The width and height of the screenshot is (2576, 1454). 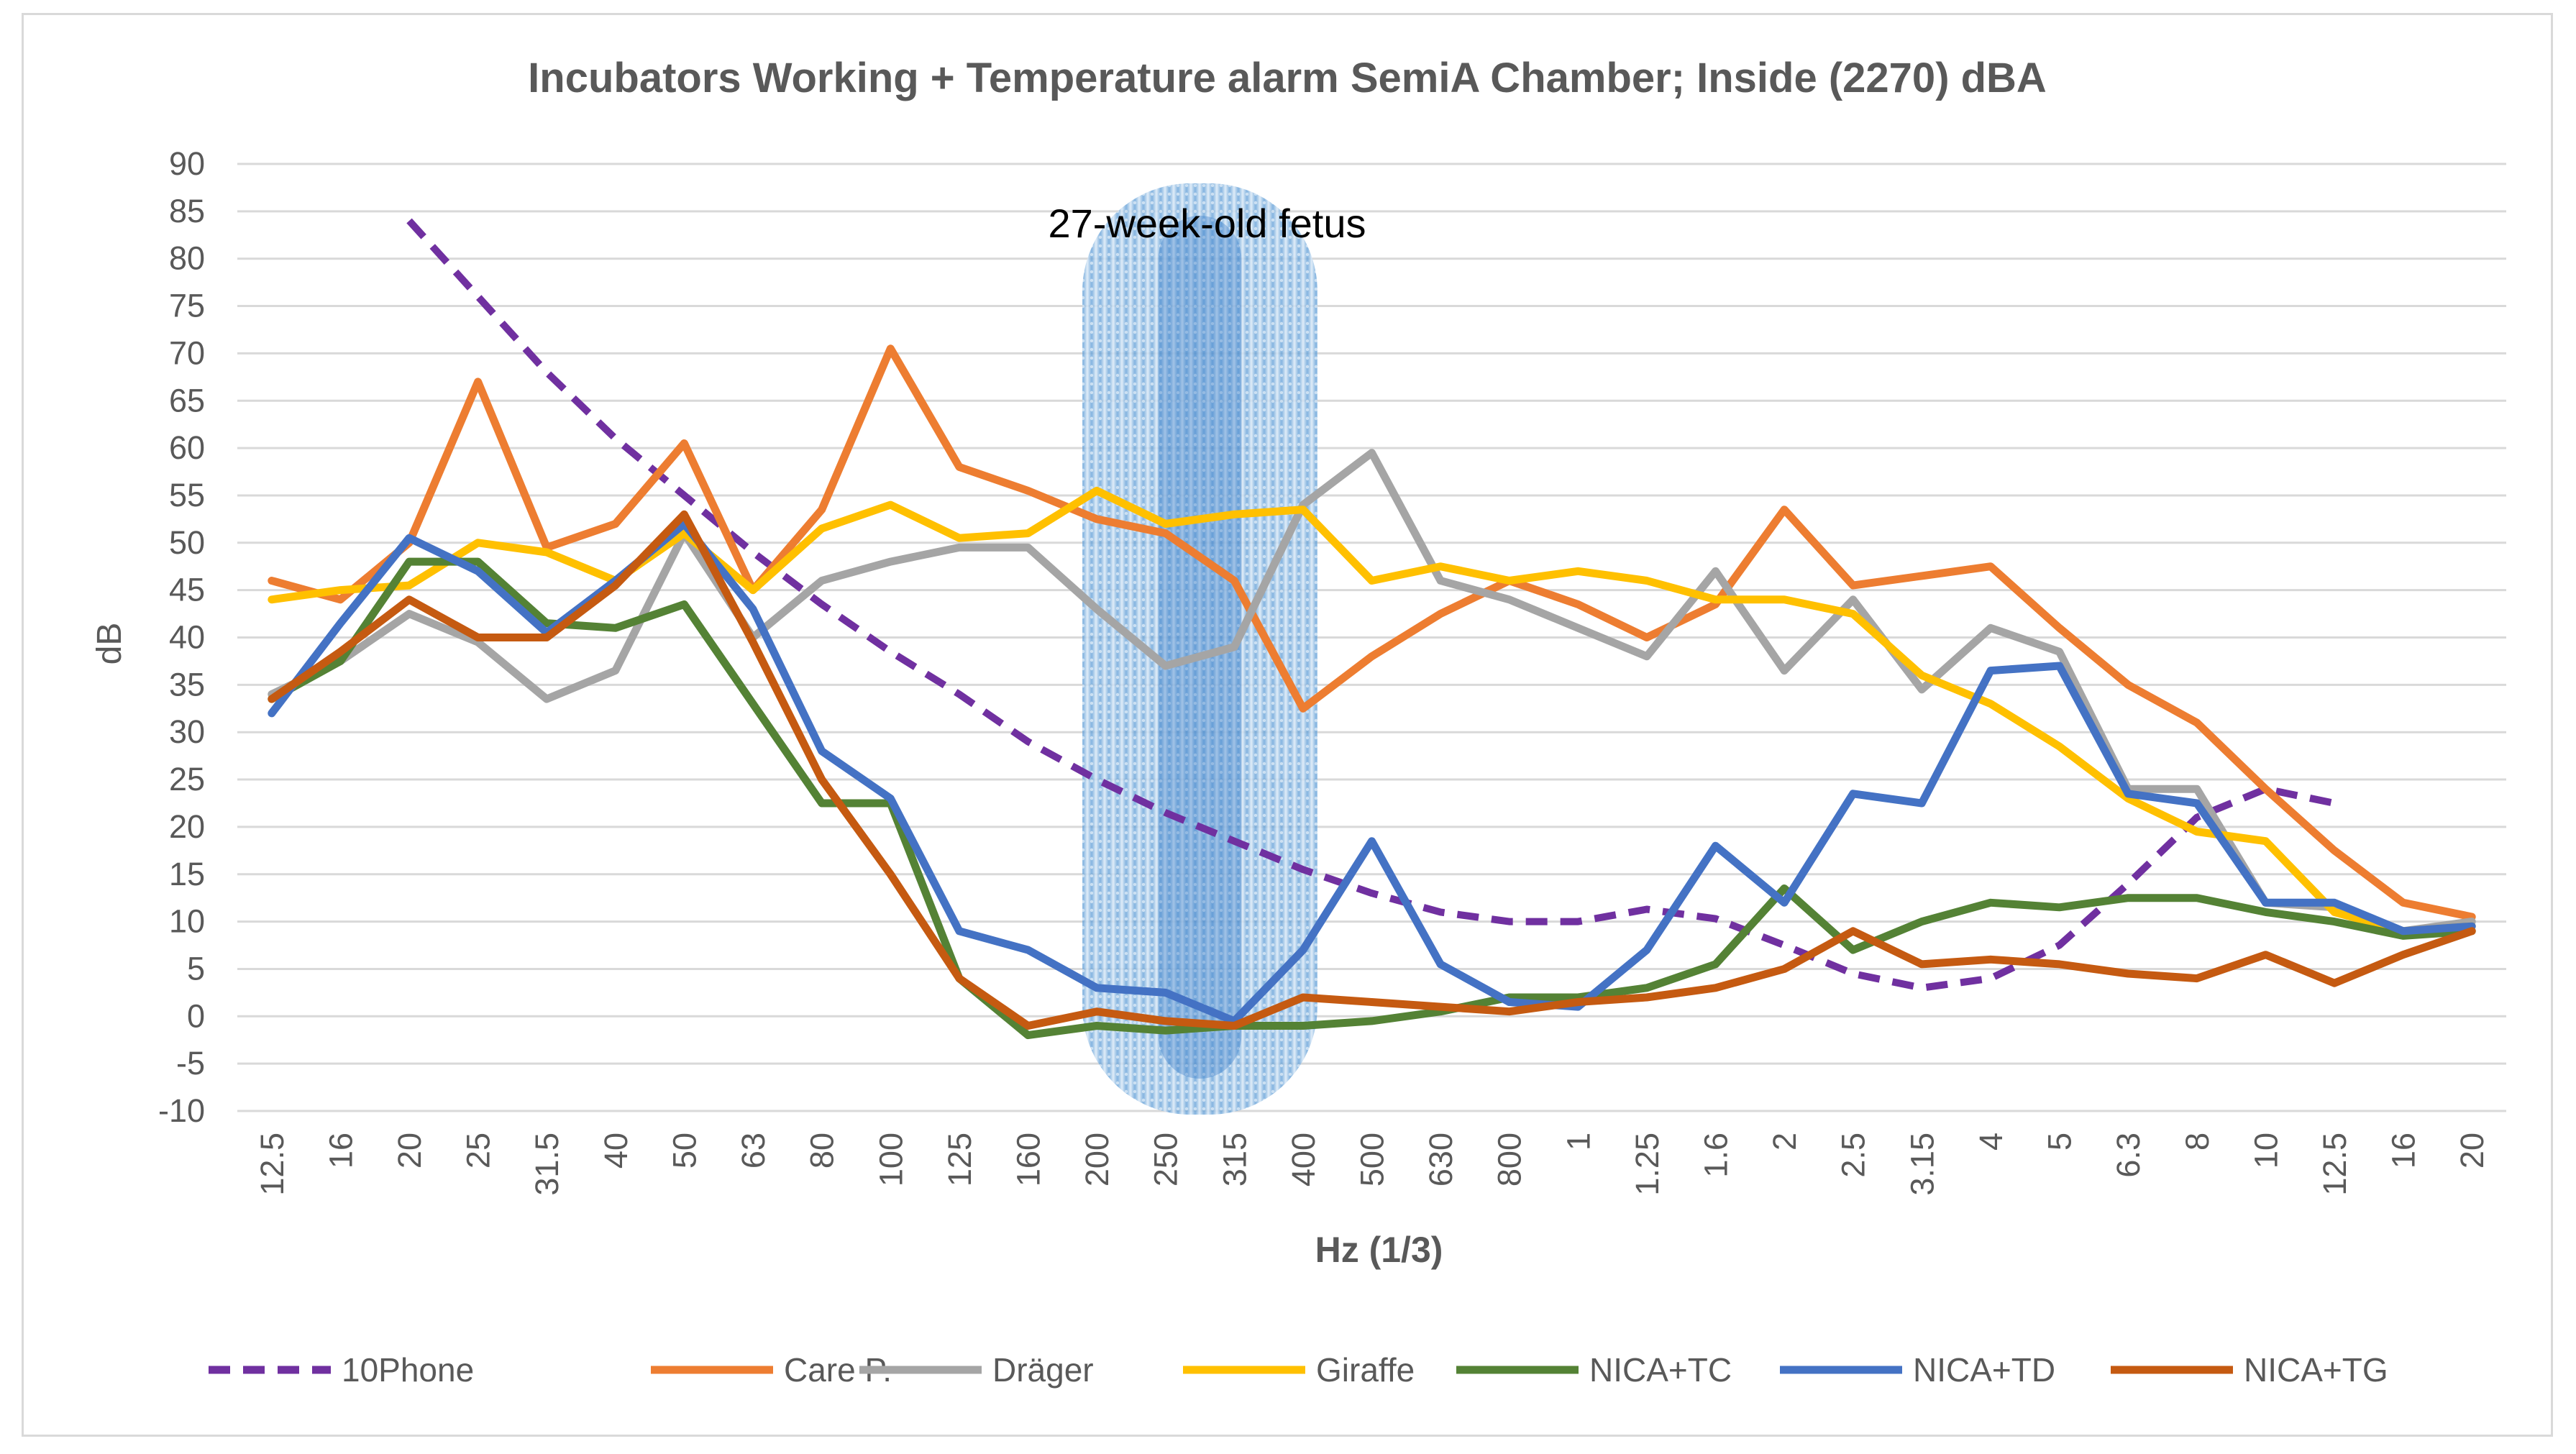 What do you see at coordinates (1365, 1370) in the screenshot?
I see `legend-label: Giraffe` at bounding box center [1365, 1370].